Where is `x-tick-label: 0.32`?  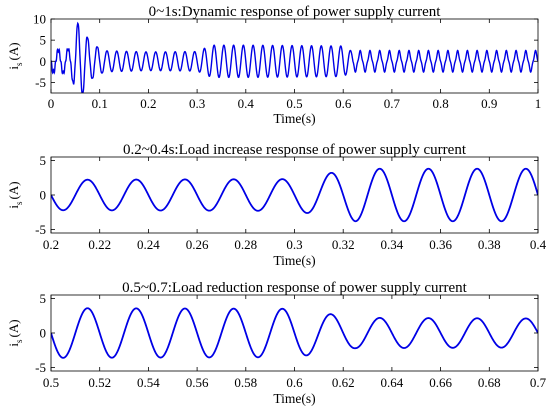 x-tick-label: 0.32 is located at coordinates (343, 244).